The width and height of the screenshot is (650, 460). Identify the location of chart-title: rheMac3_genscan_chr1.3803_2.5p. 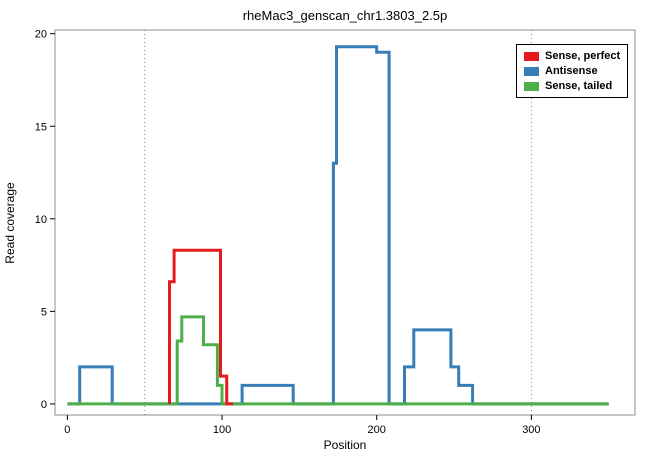
(345, 15).